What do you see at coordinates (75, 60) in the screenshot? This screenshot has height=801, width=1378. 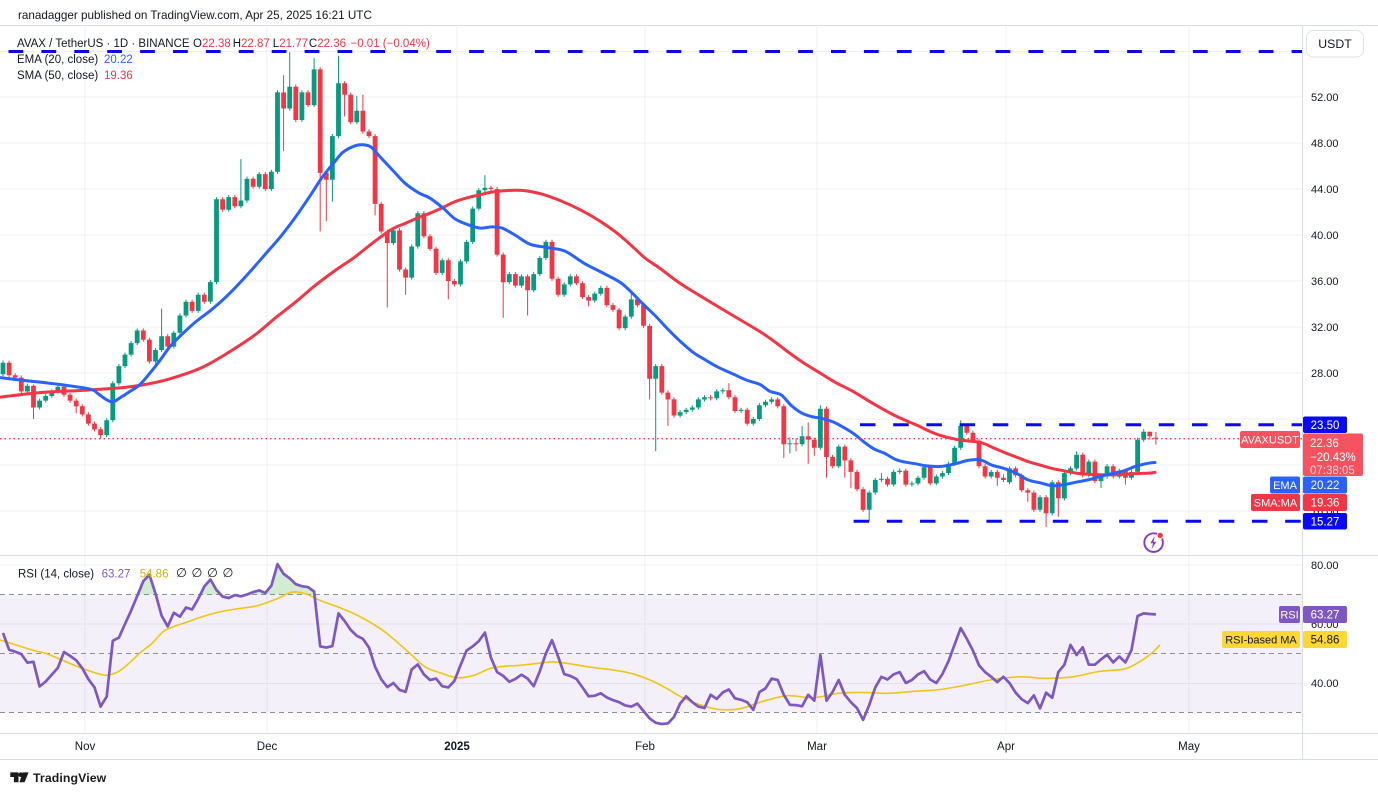 I see `svg-text: EMA (20, close) 20.22` at bounding box center [75, 60].